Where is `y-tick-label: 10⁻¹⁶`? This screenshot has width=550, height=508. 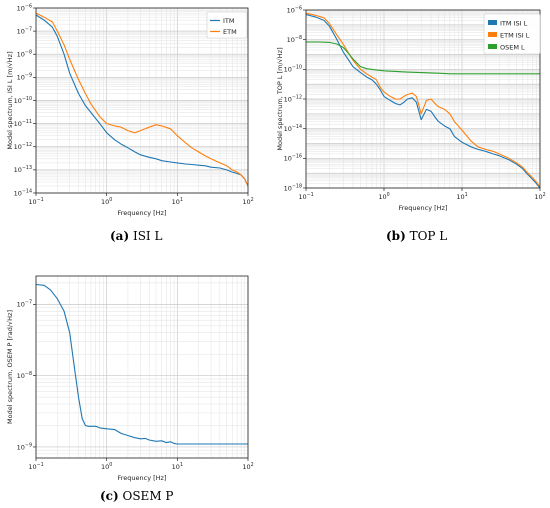
y-tick-label: 10⁻¹⁶ is located at coordinates (293, 158).